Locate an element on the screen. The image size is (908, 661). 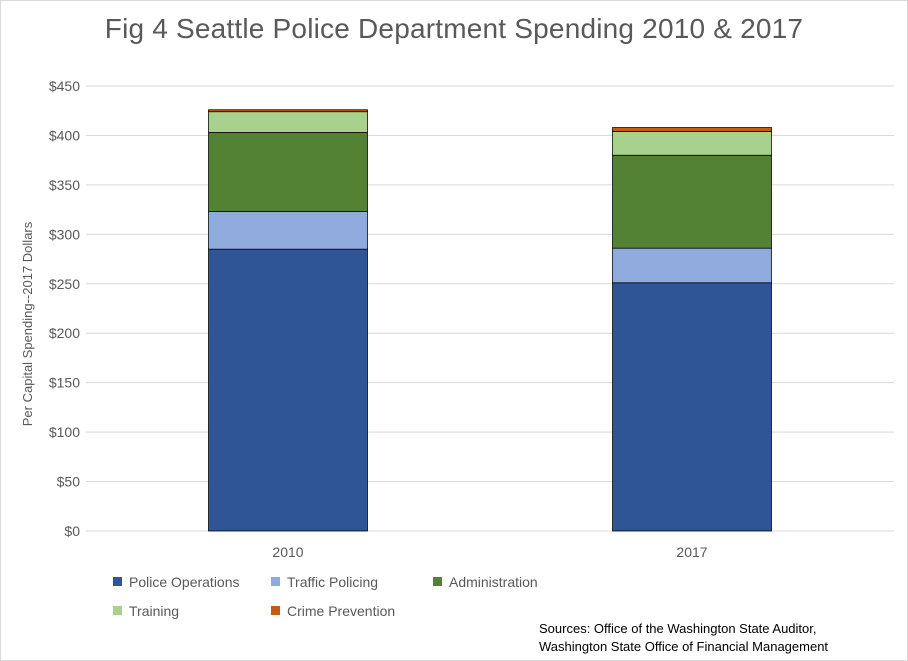
bar-segment-training-2017 is located at coordinates (692, 143).